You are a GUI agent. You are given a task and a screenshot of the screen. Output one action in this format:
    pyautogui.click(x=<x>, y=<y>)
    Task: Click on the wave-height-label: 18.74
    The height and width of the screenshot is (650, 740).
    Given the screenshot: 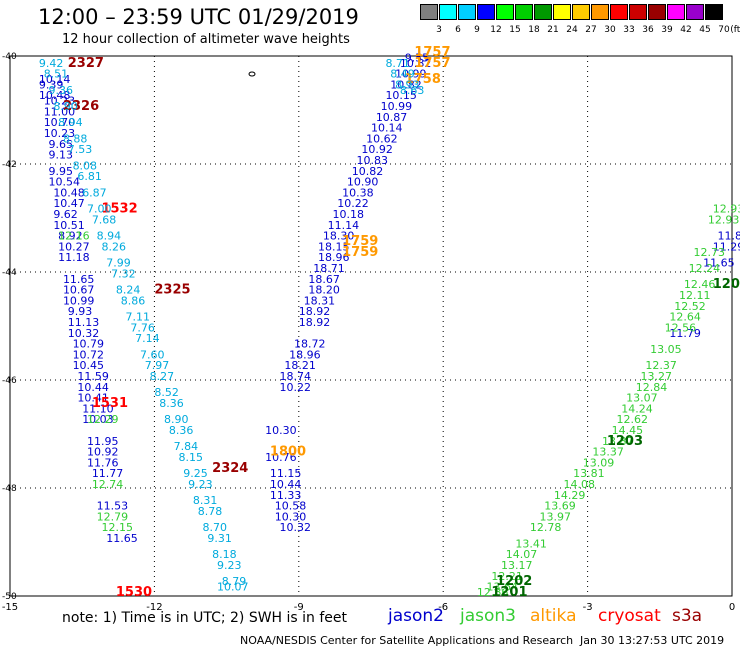 What is the action you would take?
    pyautogui.click(x=296, y=376)
    